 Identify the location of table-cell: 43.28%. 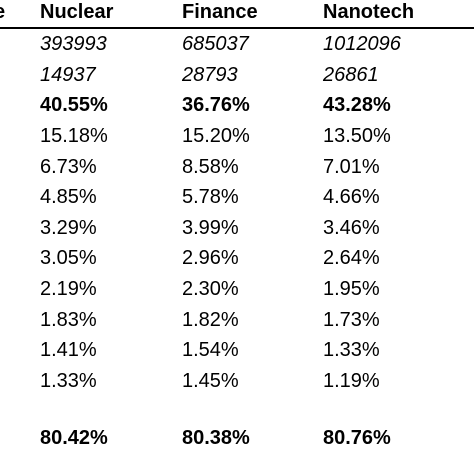
(357, 105).